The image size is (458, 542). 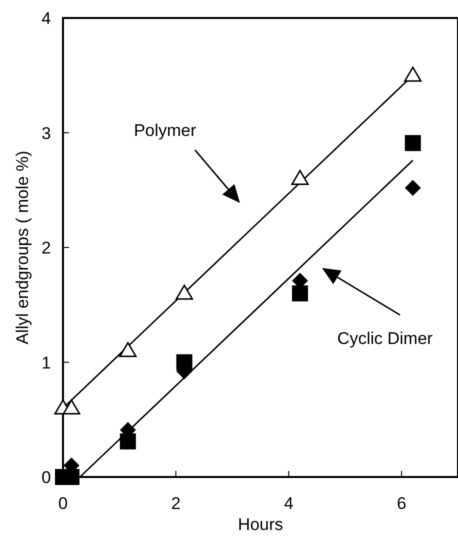 What do you see at coordinates (401, 503) in the screenshot?
I see `x-tick-label: 6` at bounding box center [401, 503].